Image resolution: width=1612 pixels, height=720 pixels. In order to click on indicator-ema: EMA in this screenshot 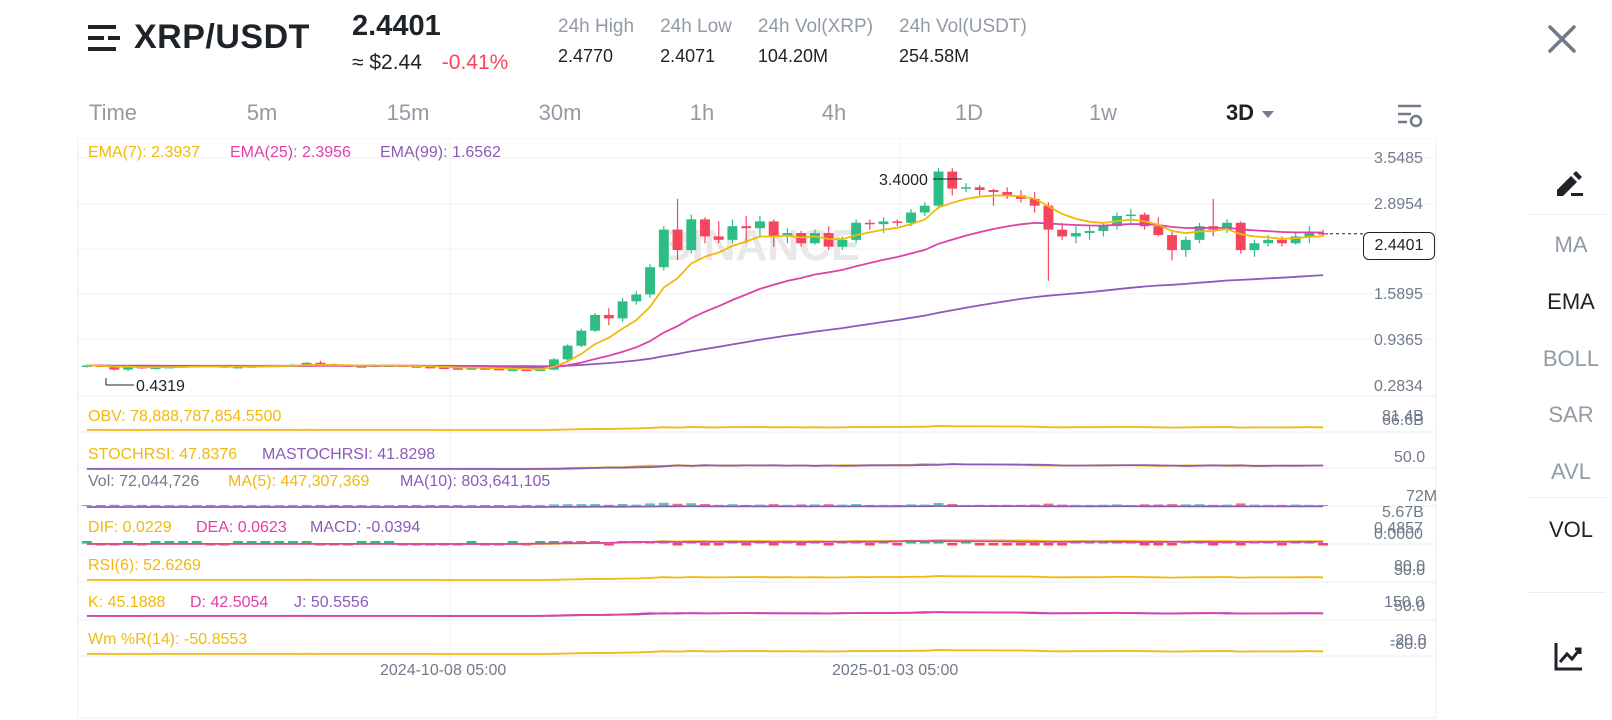, I will do `click(1571, 301)`.